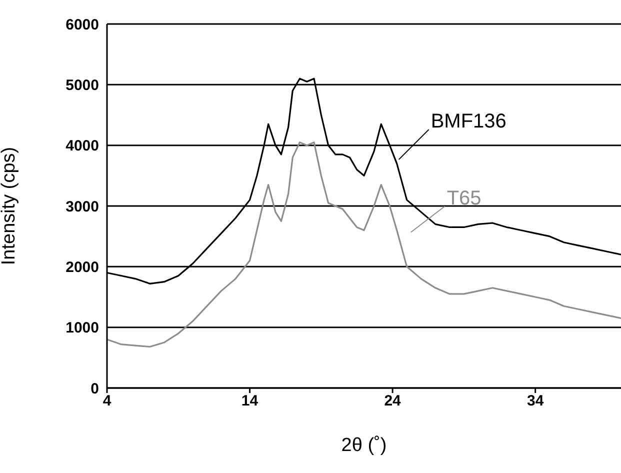 The height and width of the screenshot is (473, 621). What do you see at coordinates (464, 198) in the screenshot?
I see `text: T65` at bounding box center [464, 198].